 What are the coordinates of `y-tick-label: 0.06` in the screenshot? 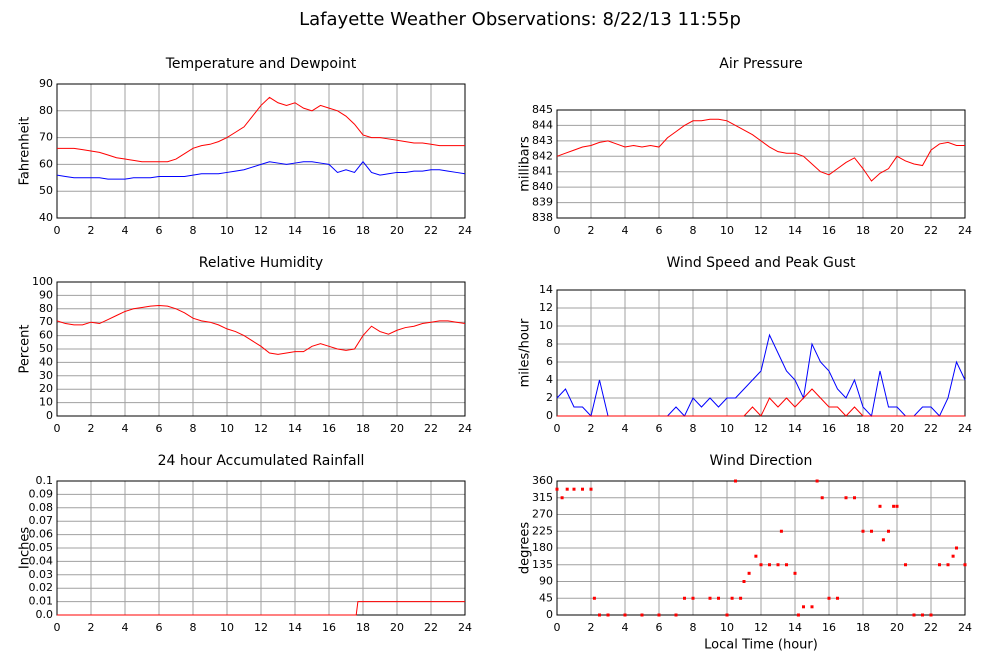 It's located at (41, 534).